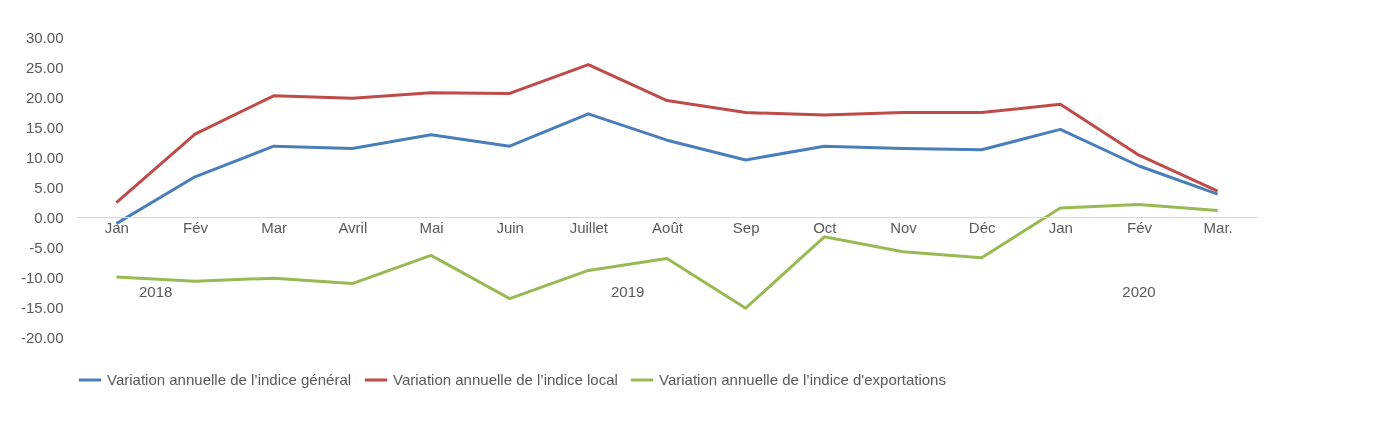 The image size is (1395, 439). What do you see at coordinates (1139, 291) in the screenshot?
I see `annotation: 2020` at bounding box center [1139, 291].